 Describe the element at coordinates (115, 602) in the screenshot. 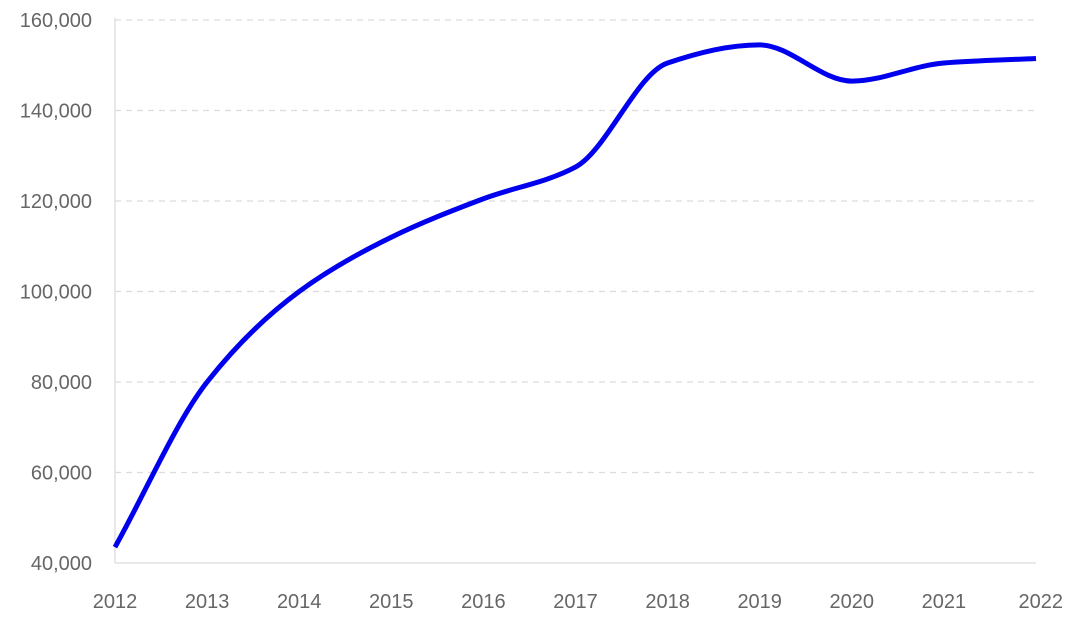

I see `x-tick-label: 2012` at that location.